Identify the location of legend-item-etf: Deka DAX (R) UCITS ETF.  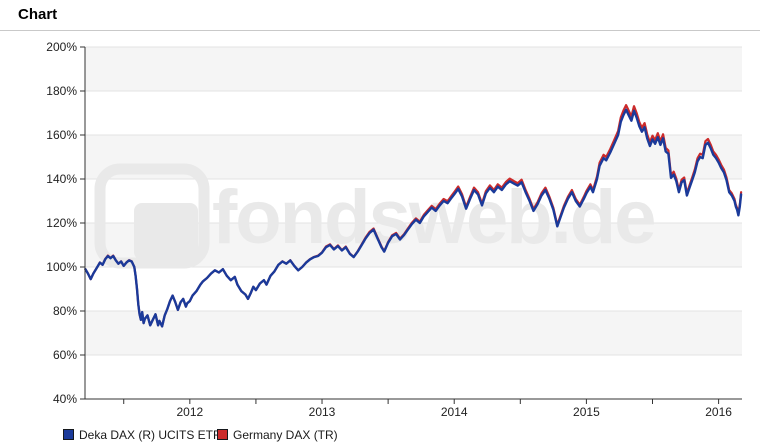
(142, 434).